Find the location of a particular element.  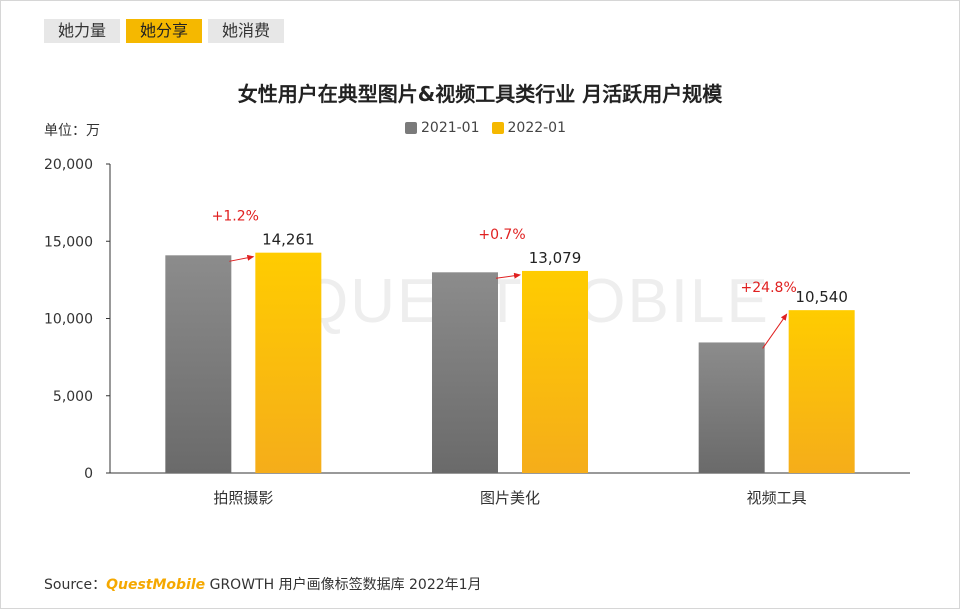

legend-swatch-2022 is located at coordinates (497, 128).